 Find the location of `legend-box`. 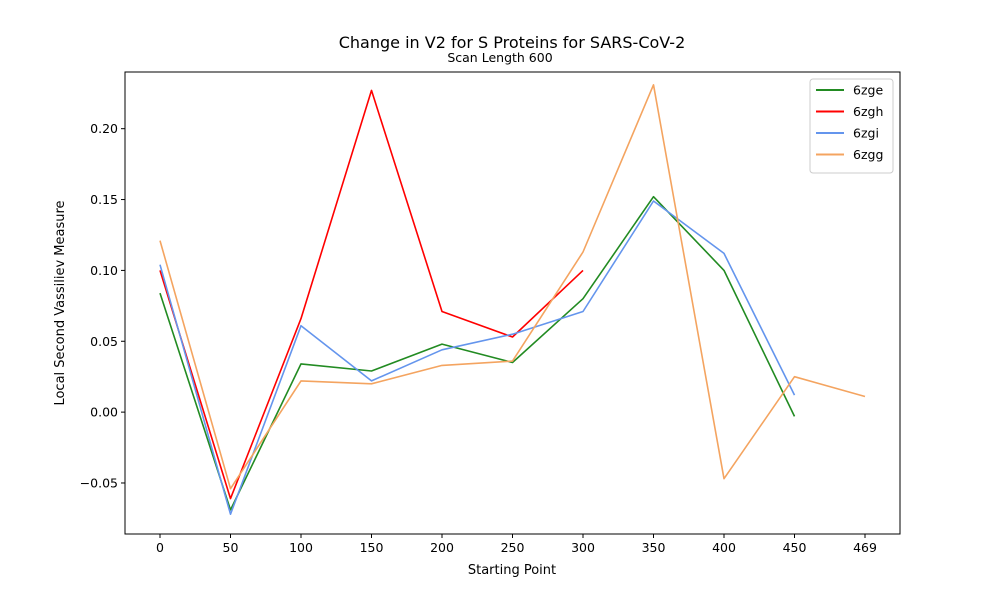

legend-box is located at coordinates (851, 126).